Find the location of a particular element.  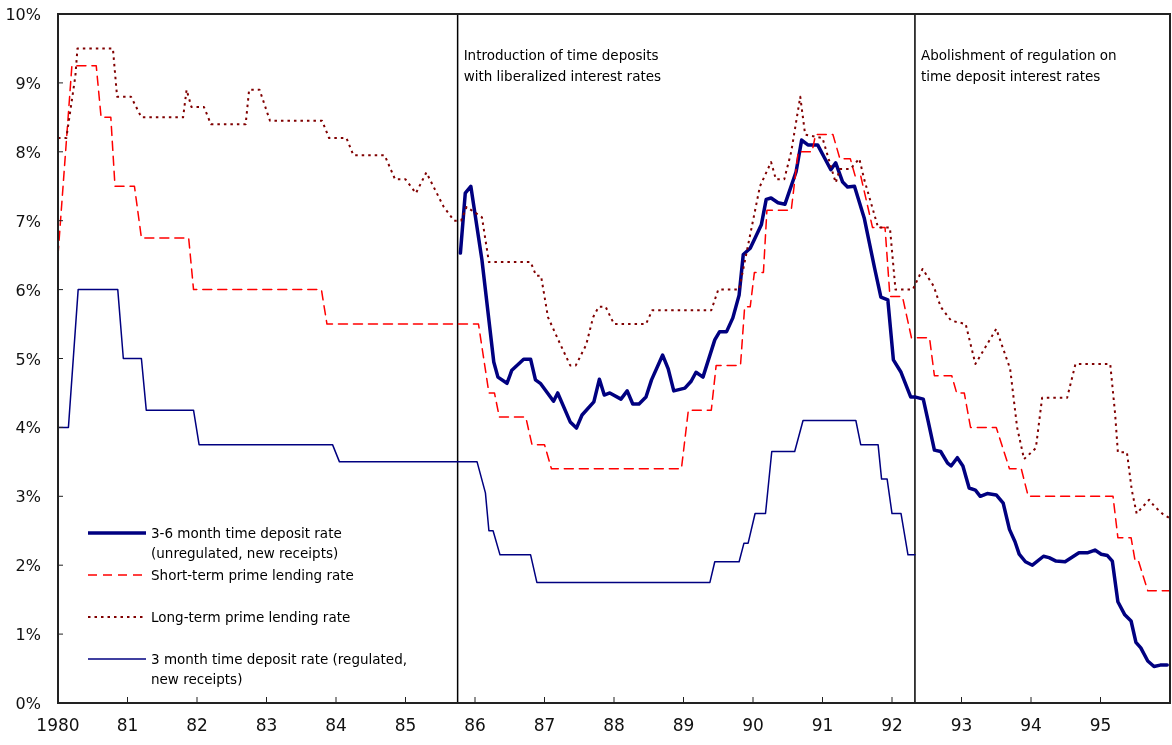

x-tick-label: 95 is located at coordinates (1100, 725).